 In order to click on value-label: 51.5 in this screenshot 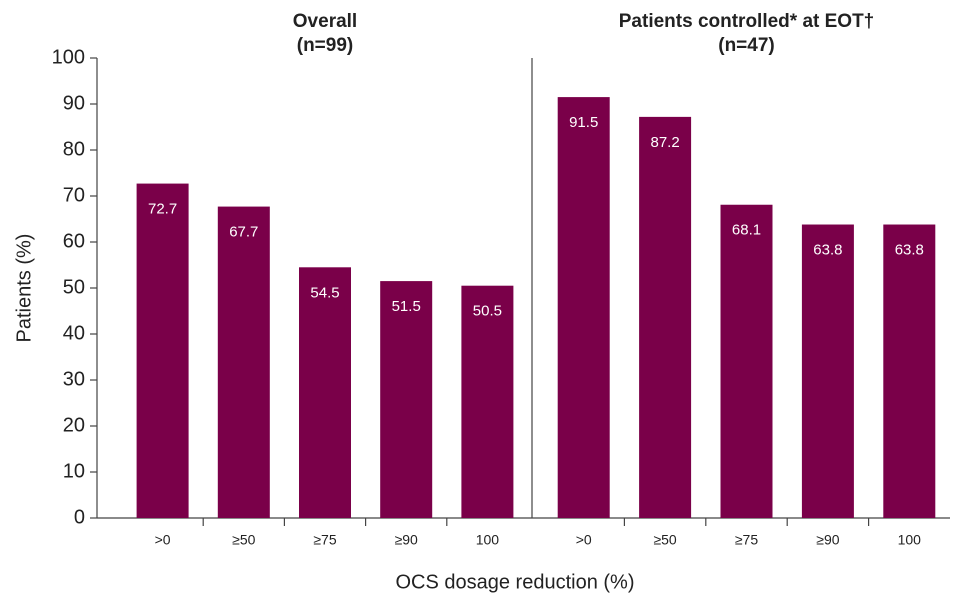, I will do `click(406, 306)`.